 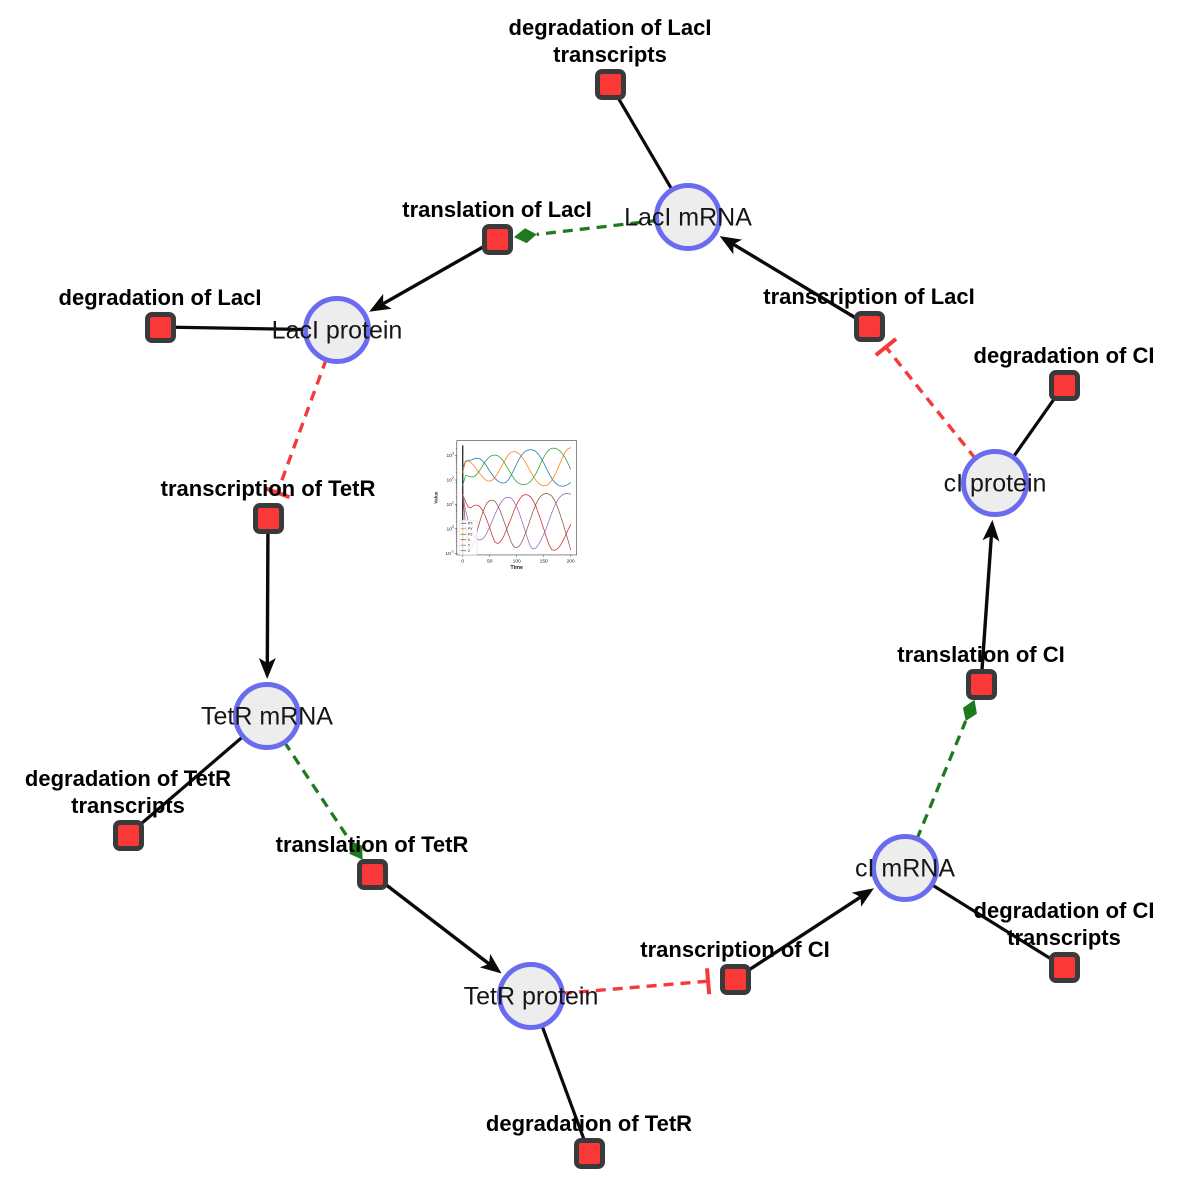 What do you see at coordinates (436, 497) in the screenshot?
I see `y-axis-title: Value` at bounding box center [436, 497].